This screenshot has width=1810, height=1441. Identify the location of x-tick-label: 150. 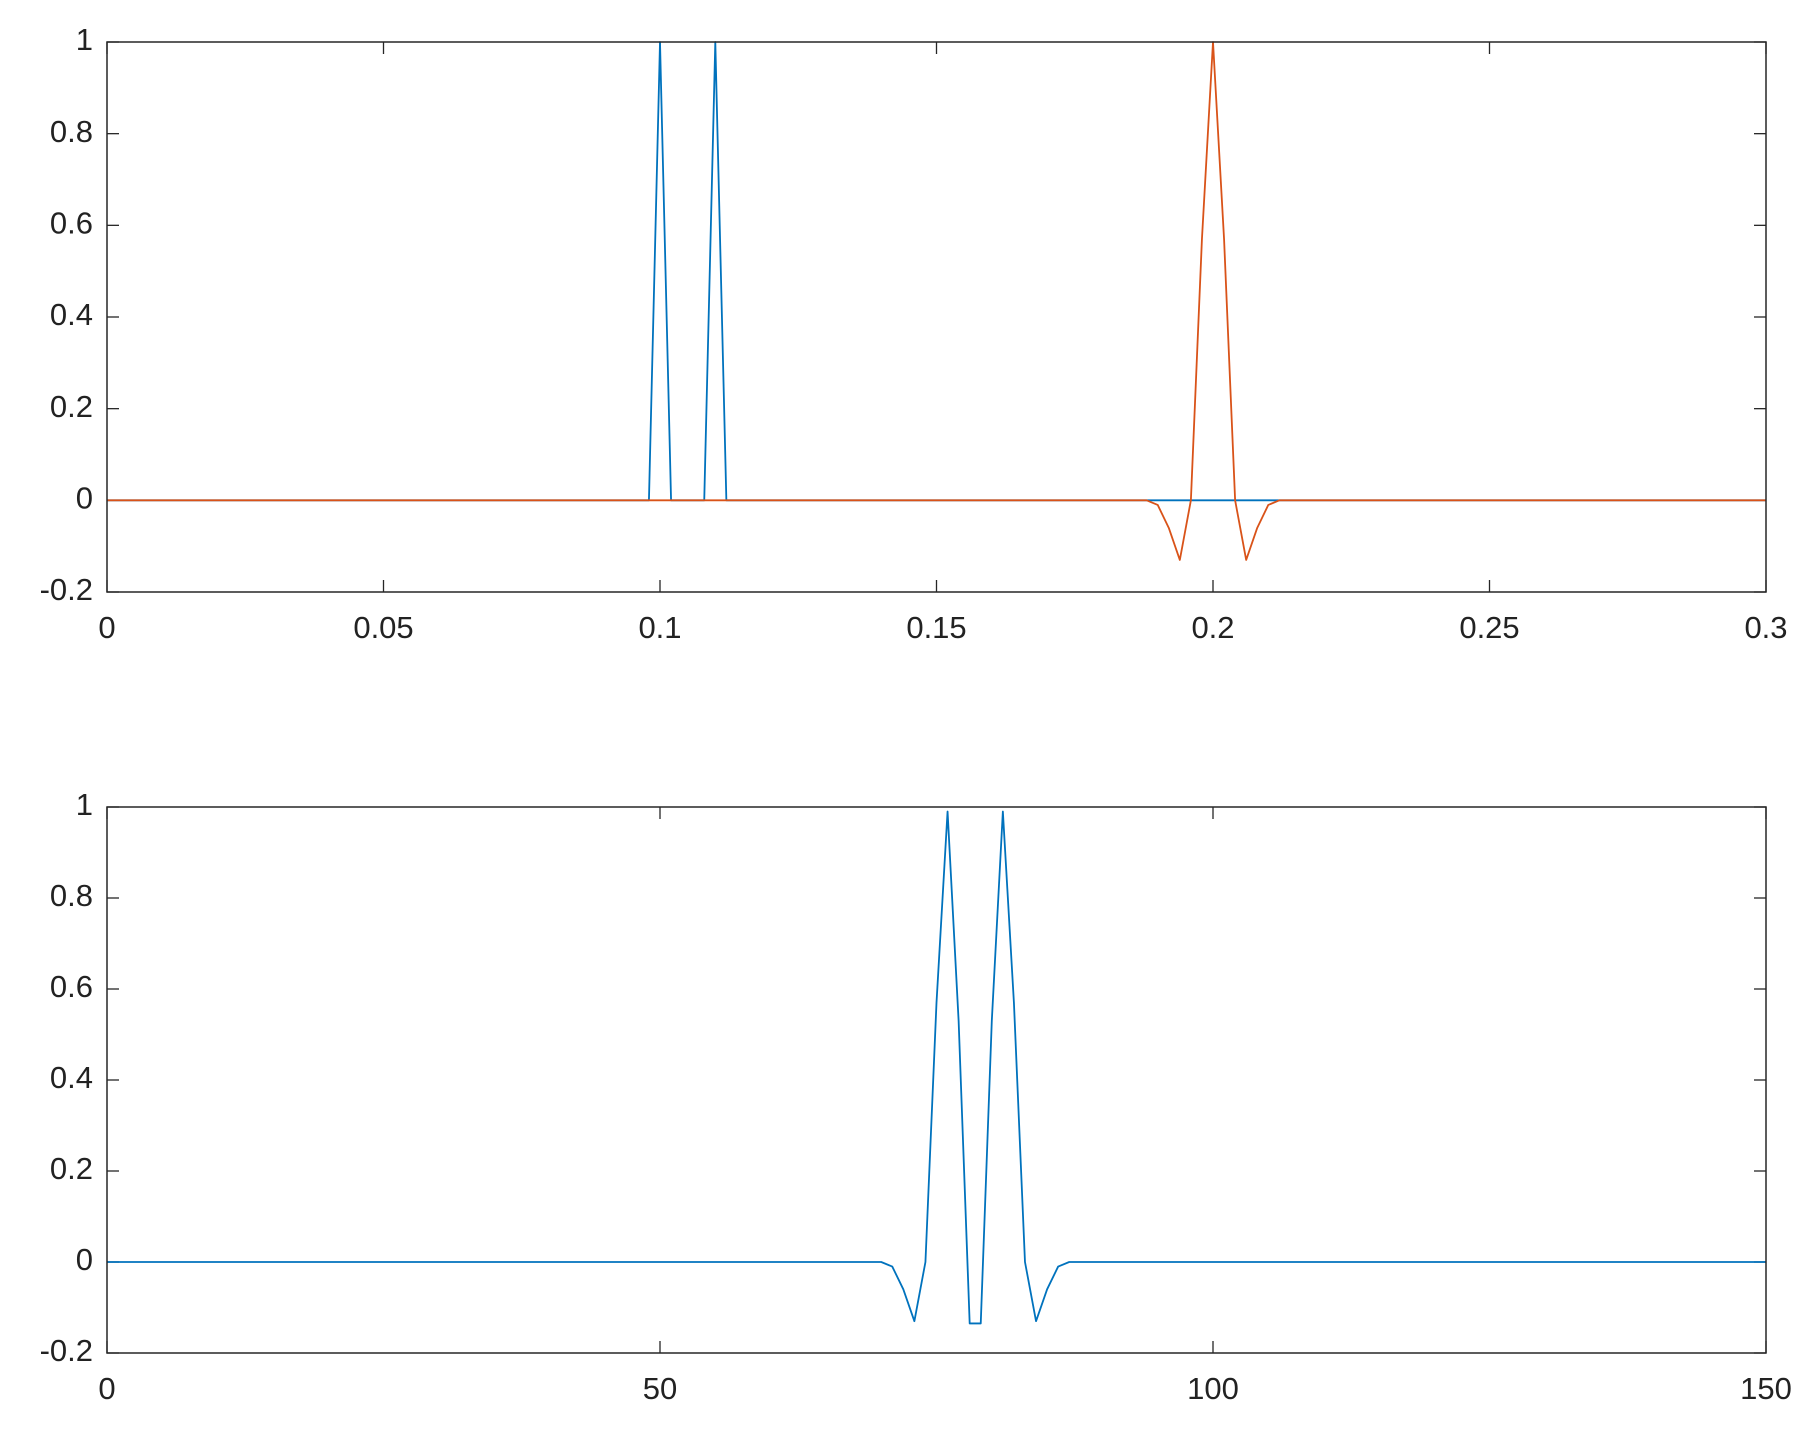
(1766, 1388).